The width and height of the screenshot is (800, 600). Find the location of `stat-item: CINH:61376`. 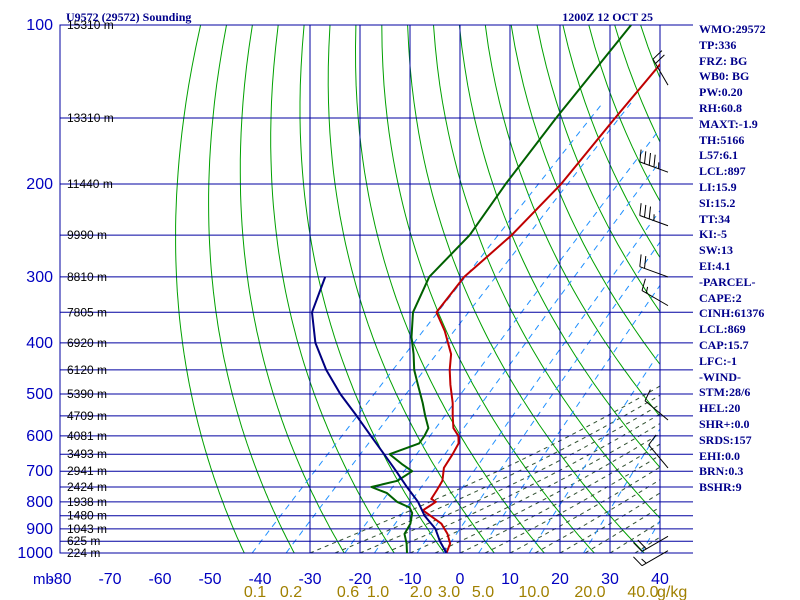

stat-item: CINH:61376 is located at coordinates (732, 313).